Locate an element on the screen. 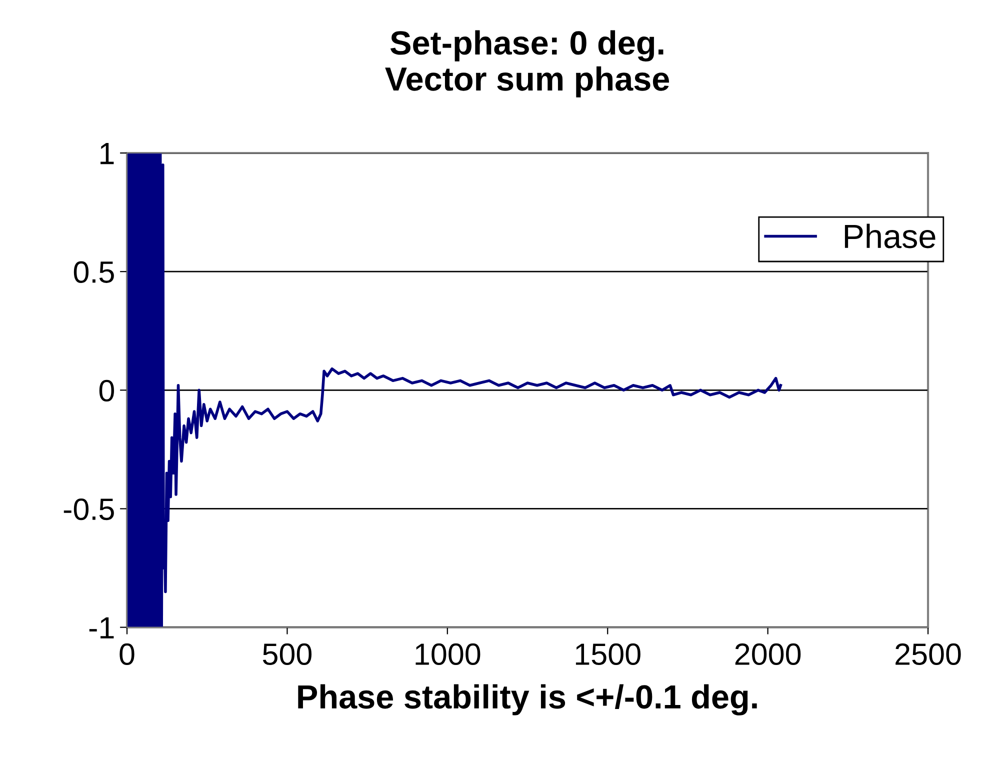  x-tick-label: 0 is located at coordinates (127, 654).